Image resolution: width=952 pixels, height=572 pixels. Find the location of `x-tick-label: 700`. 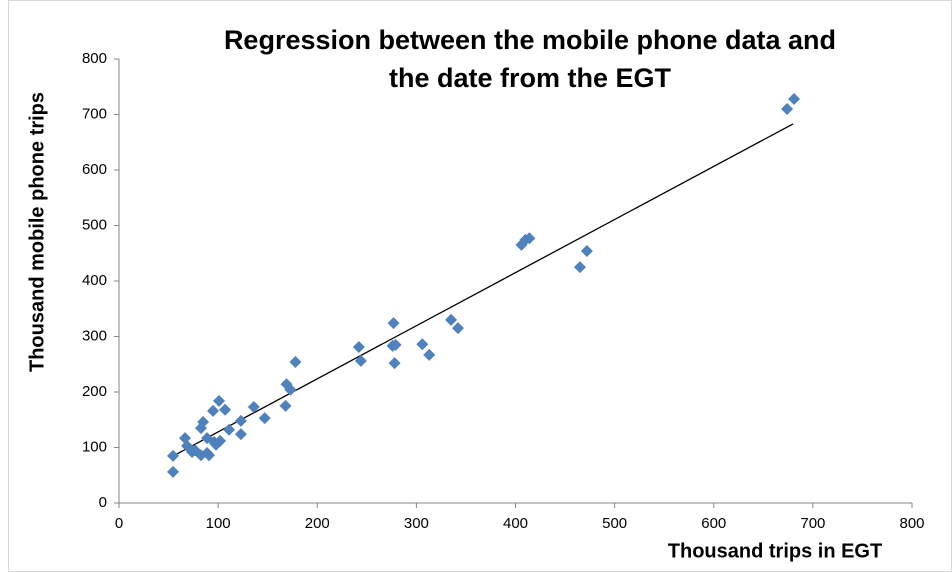

x-tick-label: 700 is located at coordinates (812, 523).